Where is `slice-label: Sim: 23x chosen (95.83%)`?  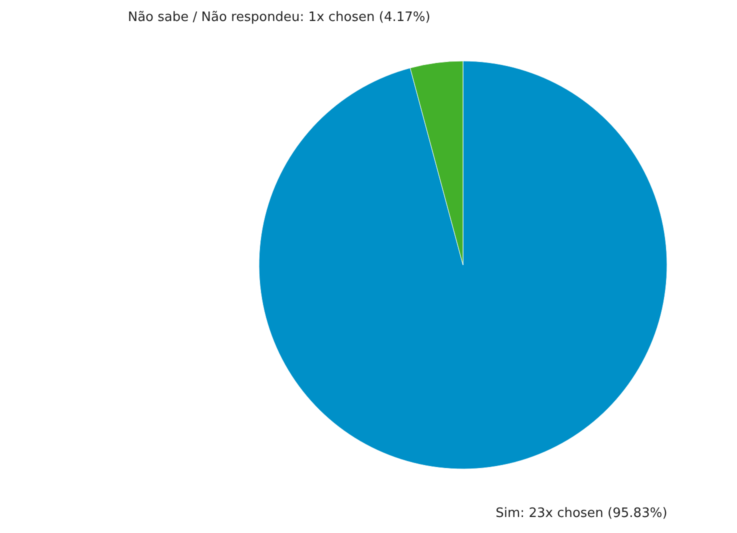 slice-label: Sim: 23x chosen (95.83%) is located at coordinates (582, 513).